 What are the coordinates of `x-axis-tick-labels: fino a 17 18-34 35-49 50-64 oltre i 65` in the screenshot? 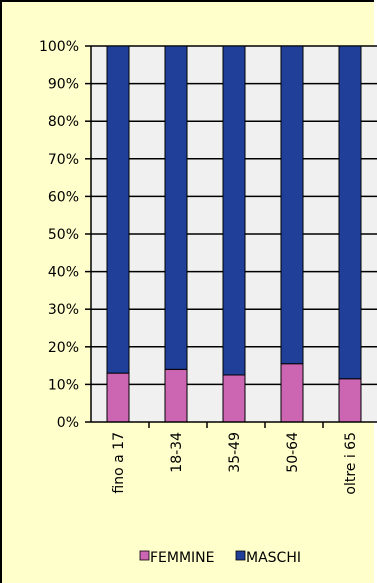 It's located at (235, 463).